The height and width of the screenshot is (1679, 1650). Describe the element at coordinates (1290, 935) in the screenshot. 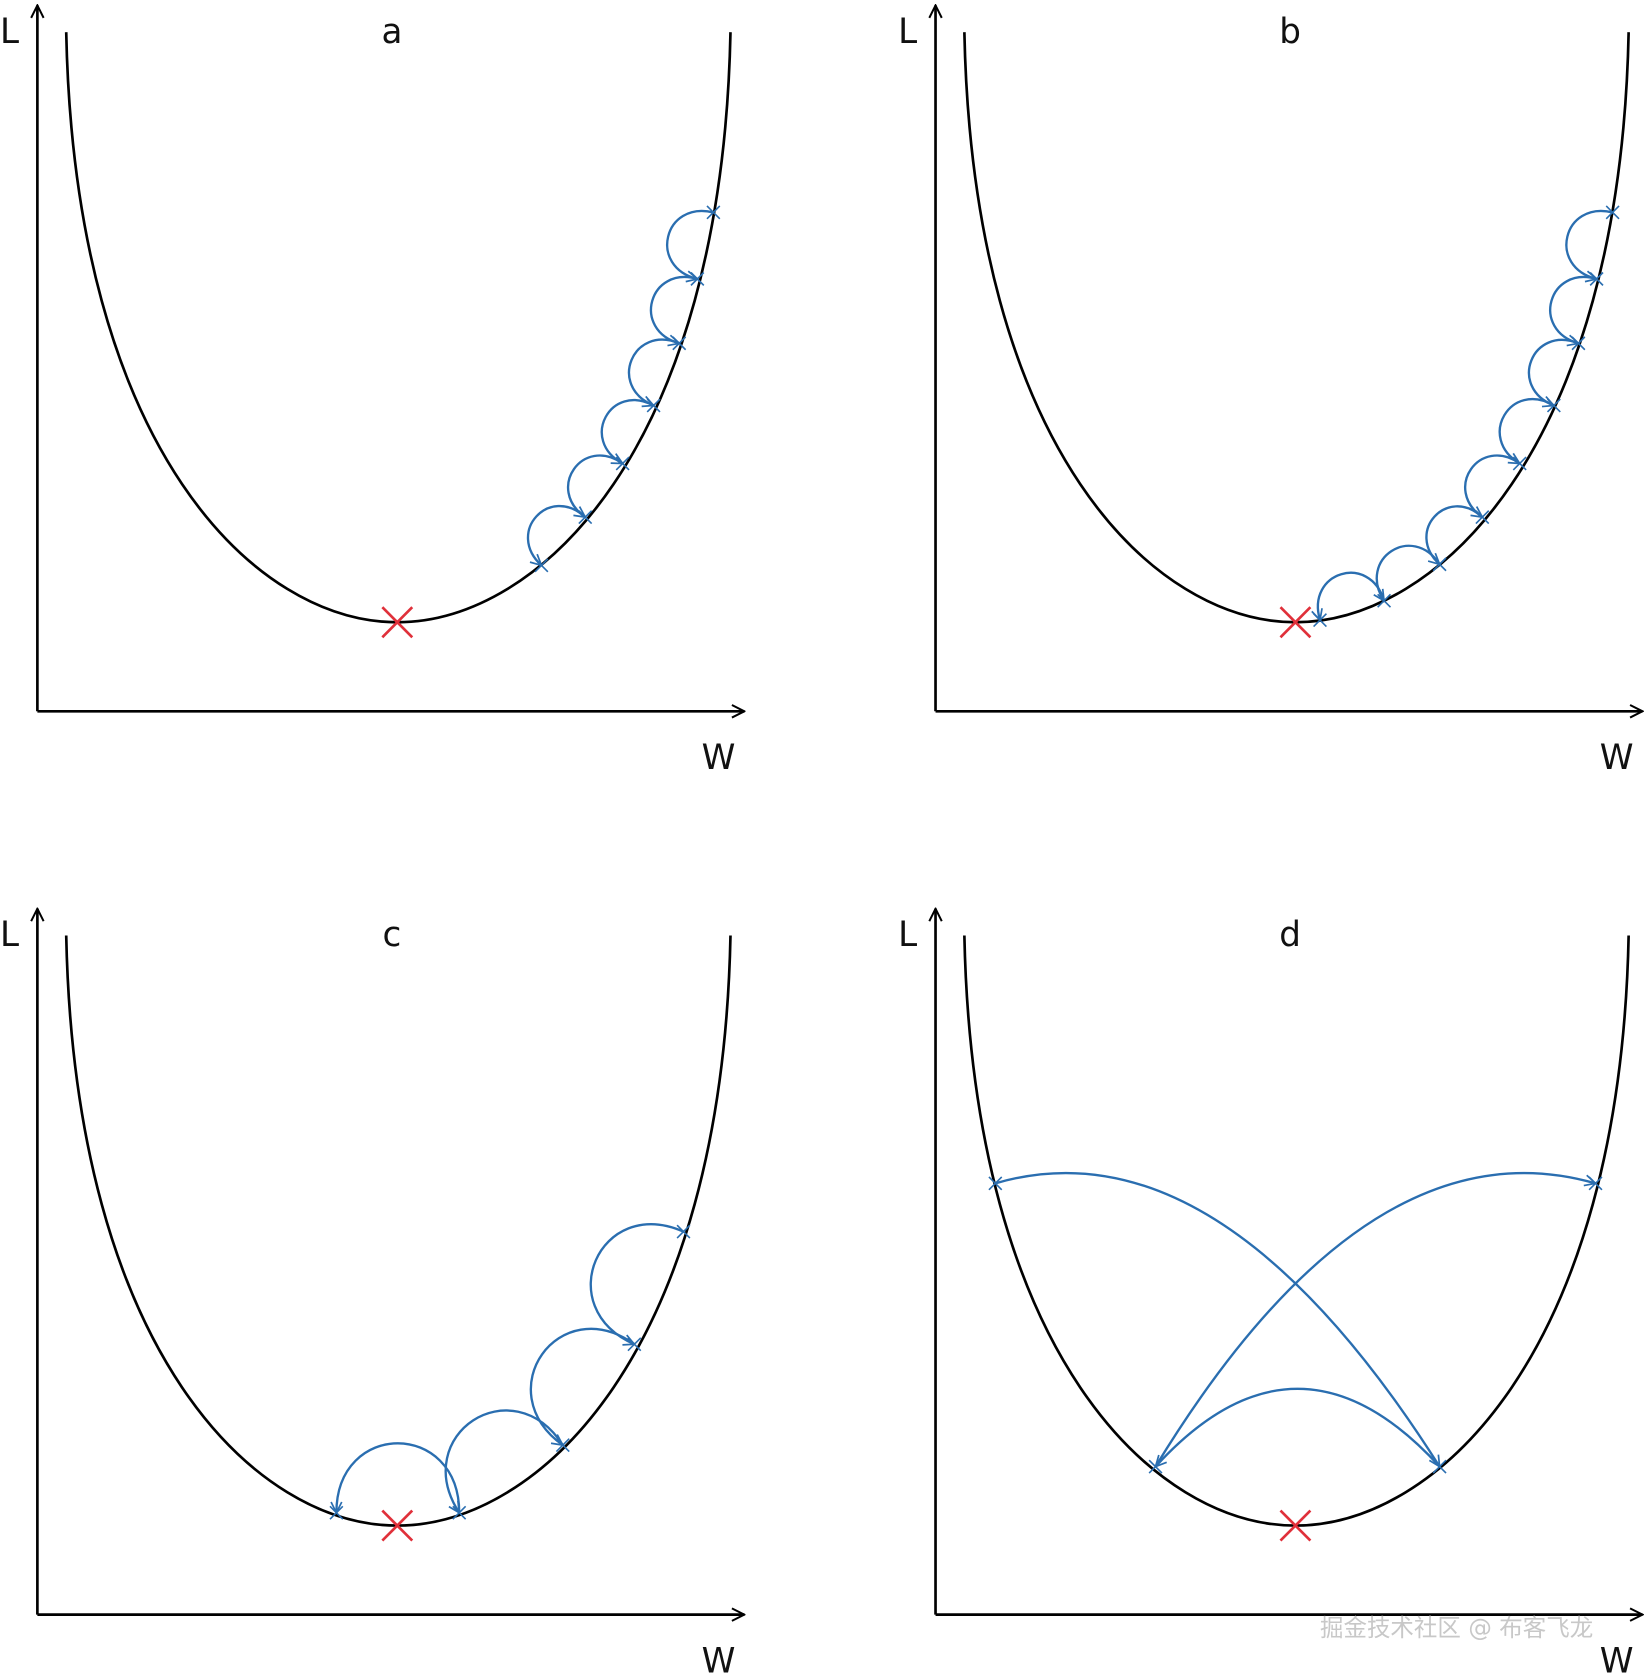

I see `panel-title: d` at that location.